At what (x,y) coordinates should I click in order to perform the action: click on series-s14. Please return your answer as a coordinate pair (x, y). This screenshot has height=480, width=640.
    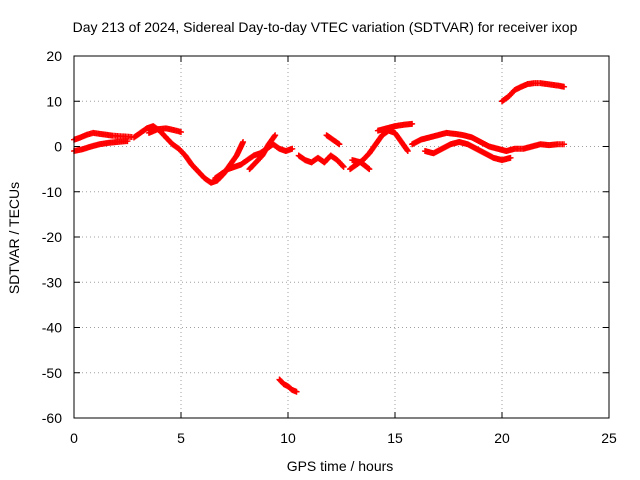
    Looking at the image, I should click on (467, 151).